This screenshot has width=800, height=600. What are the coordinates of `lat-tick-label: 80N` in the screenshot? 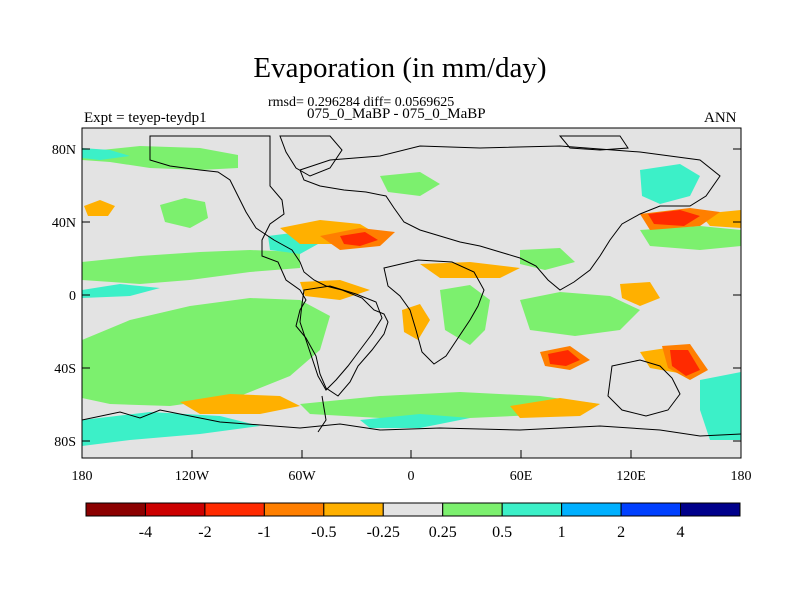 It's located at (64, 150).